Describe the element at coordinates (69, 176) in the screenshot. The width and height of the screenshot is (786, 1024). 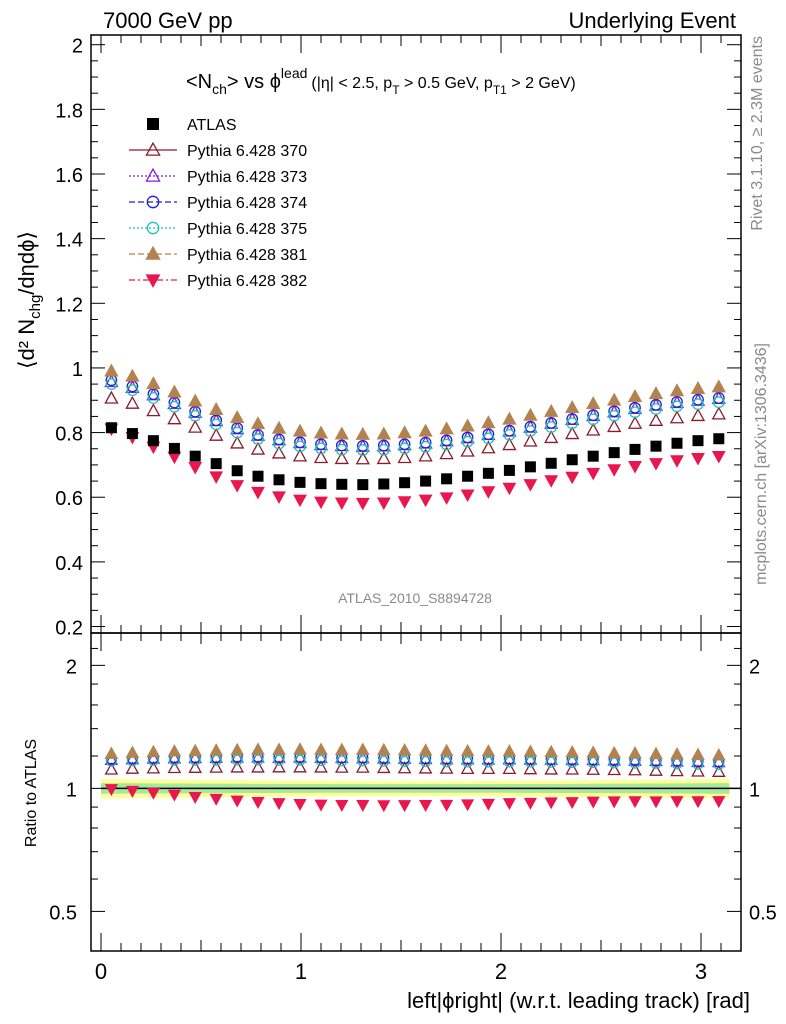
I see `main-y-tick-label: 1.6` at that location.